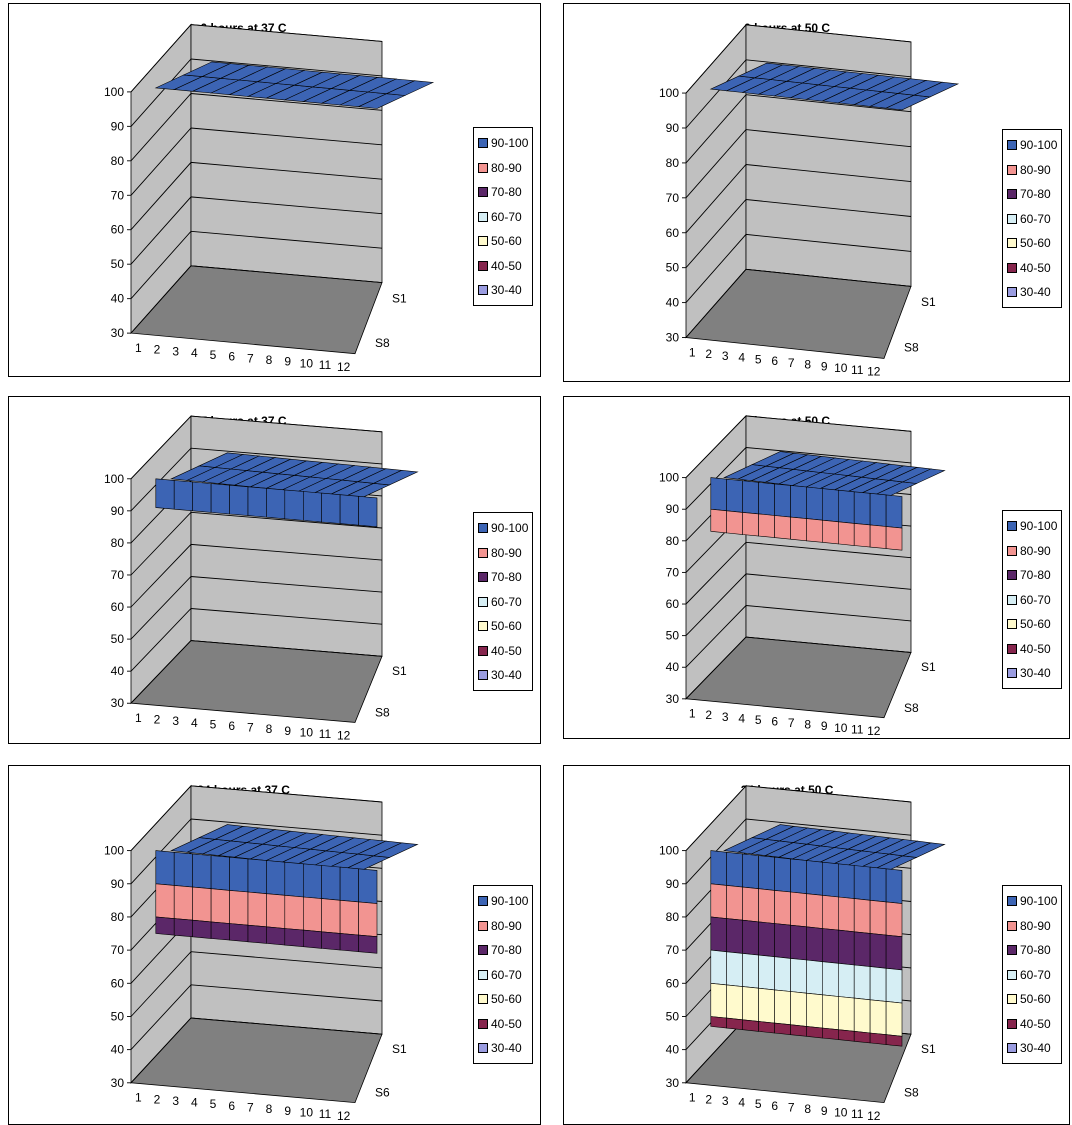  What do you see at coordinates (824, 726) in the screenshot?
I see `x-tick-label: 9` at bounding box center [824, 726].